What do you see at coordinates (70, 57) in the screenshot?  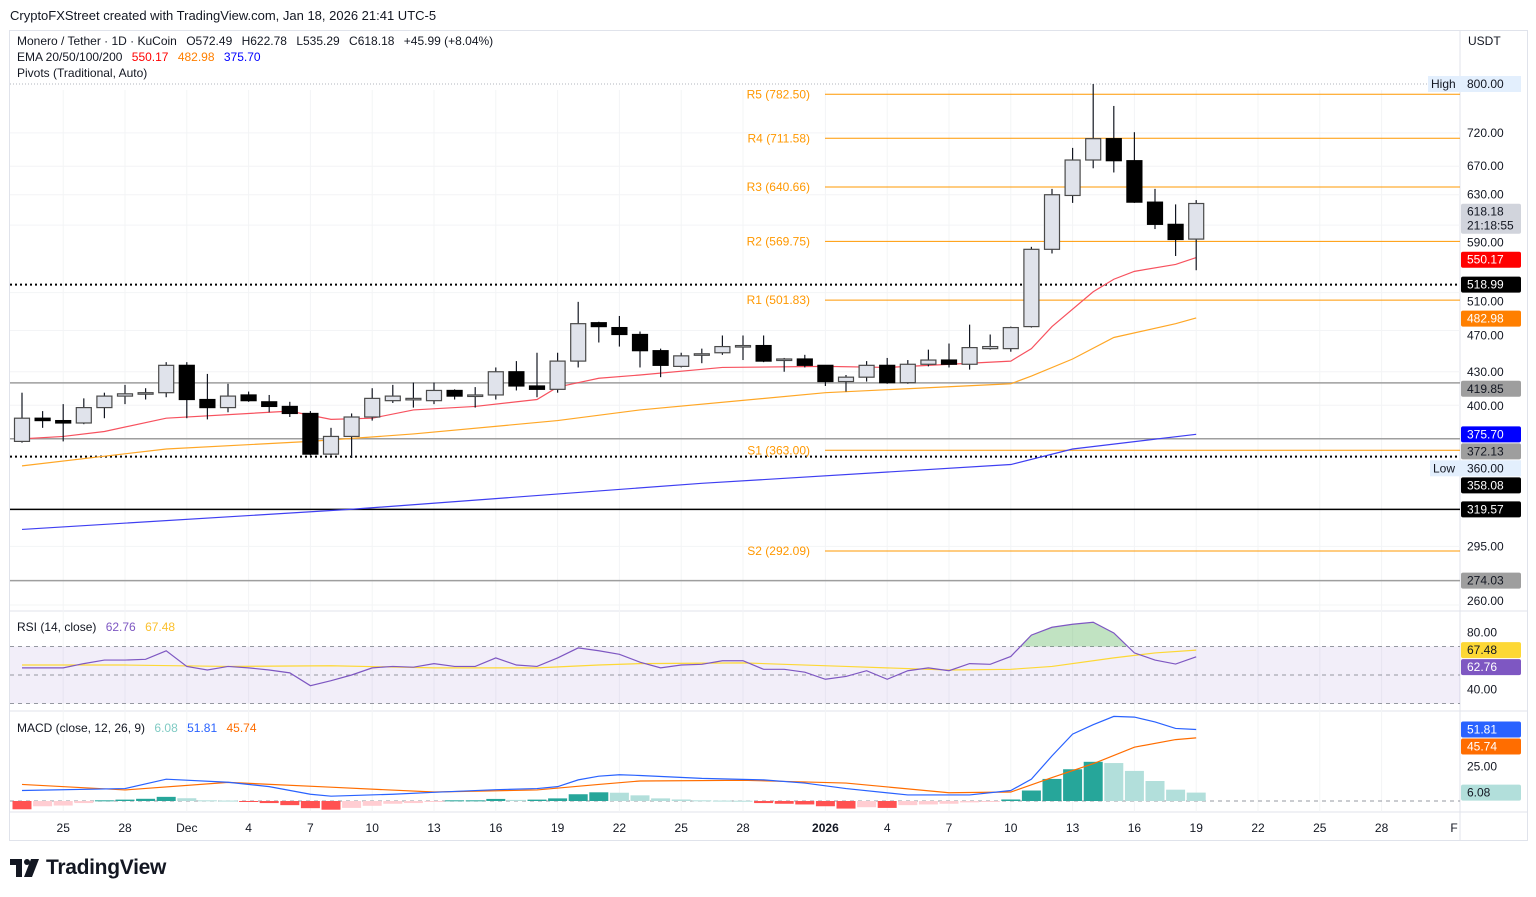 I see `ema-label: EMA 20/50/100/200` at bounding box center [70, 57].